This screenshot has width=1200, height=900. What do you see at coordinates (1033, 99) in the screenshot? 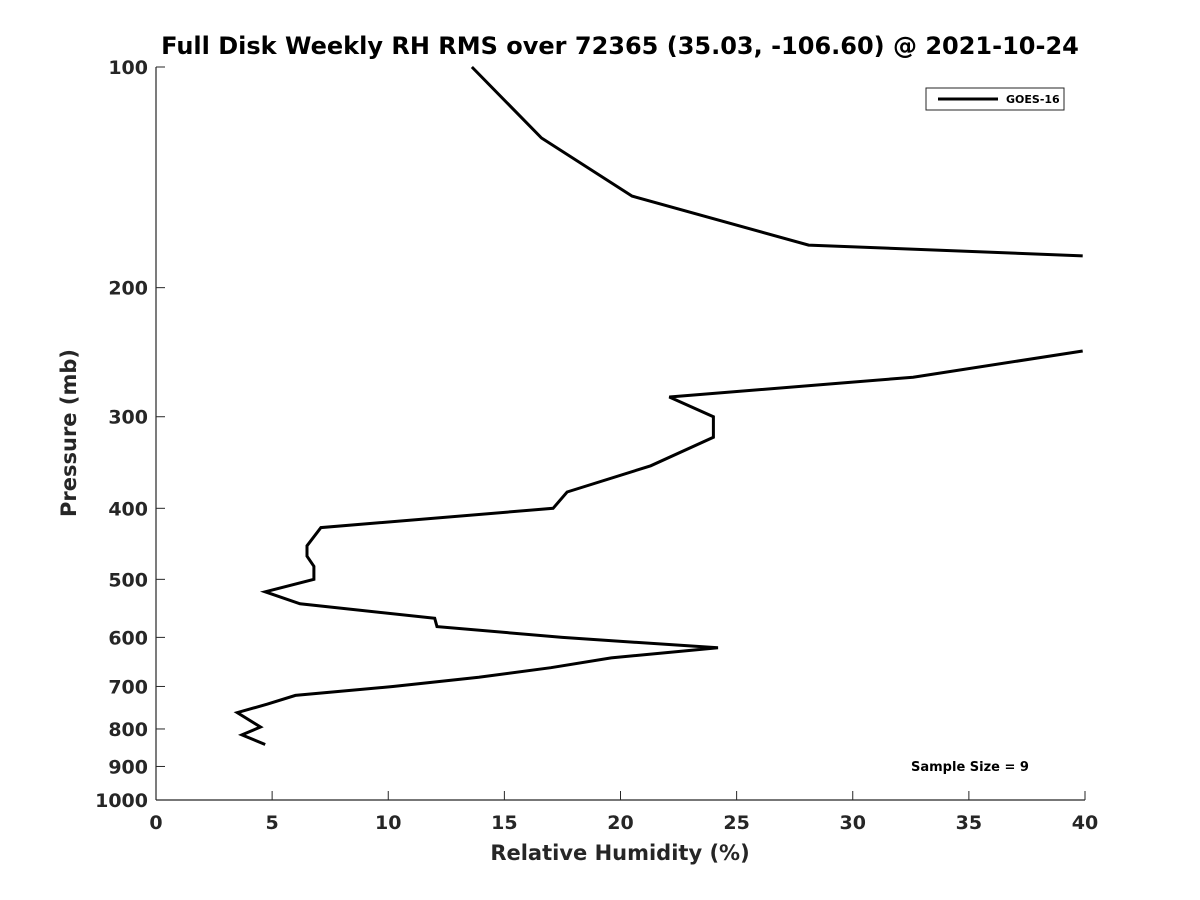
I see `legend-label: GOES-16` at bounding box center [1033, 99].